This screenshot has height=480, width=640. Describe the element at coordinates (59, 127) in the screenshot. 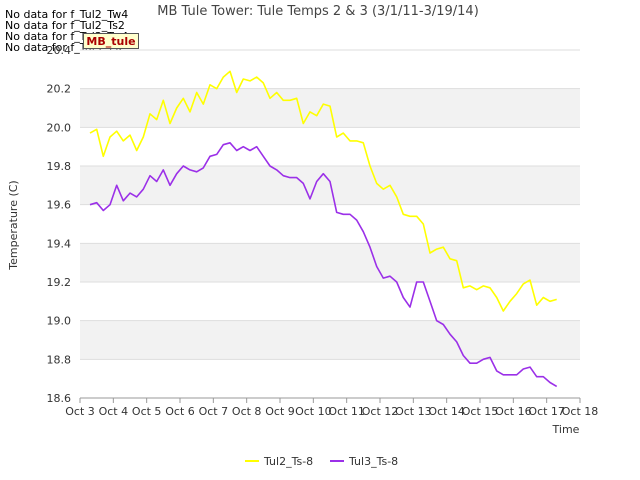

I see `y-tick-label: 20.0` at that location.